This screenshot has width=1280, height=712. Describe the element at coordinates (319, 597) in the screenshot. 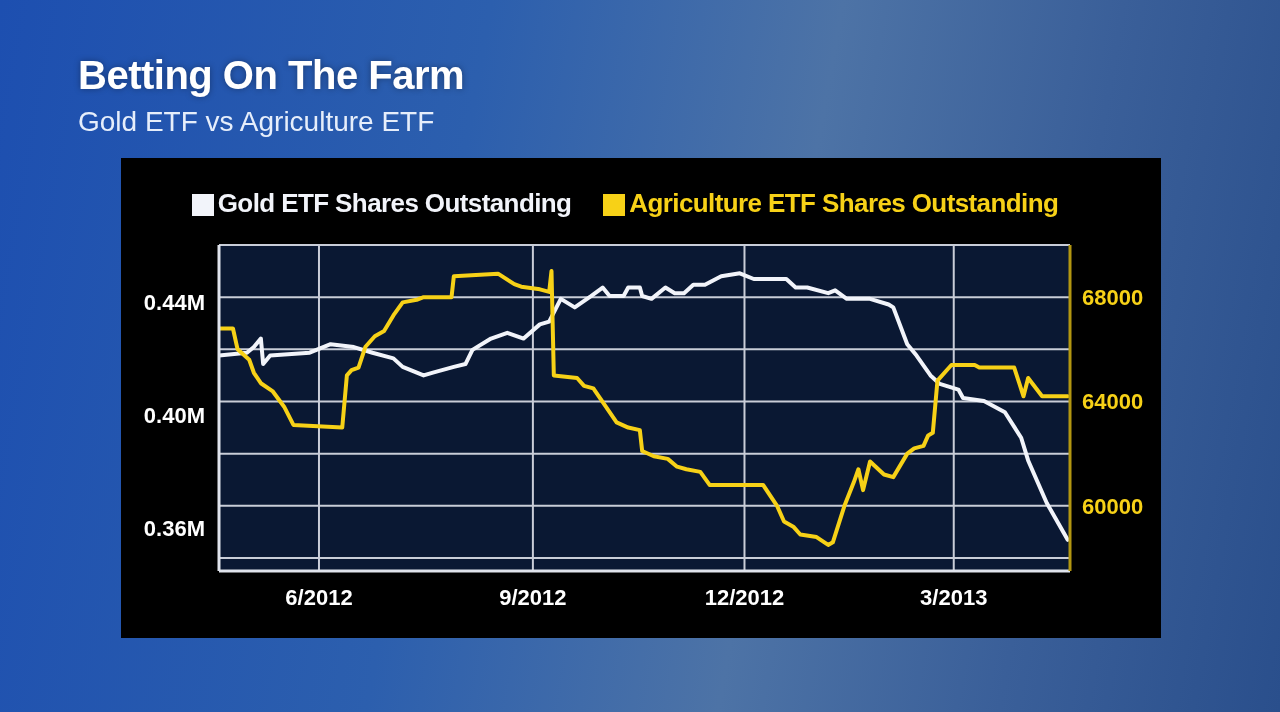

I see `x-tick-label: 6/2012` at that location.